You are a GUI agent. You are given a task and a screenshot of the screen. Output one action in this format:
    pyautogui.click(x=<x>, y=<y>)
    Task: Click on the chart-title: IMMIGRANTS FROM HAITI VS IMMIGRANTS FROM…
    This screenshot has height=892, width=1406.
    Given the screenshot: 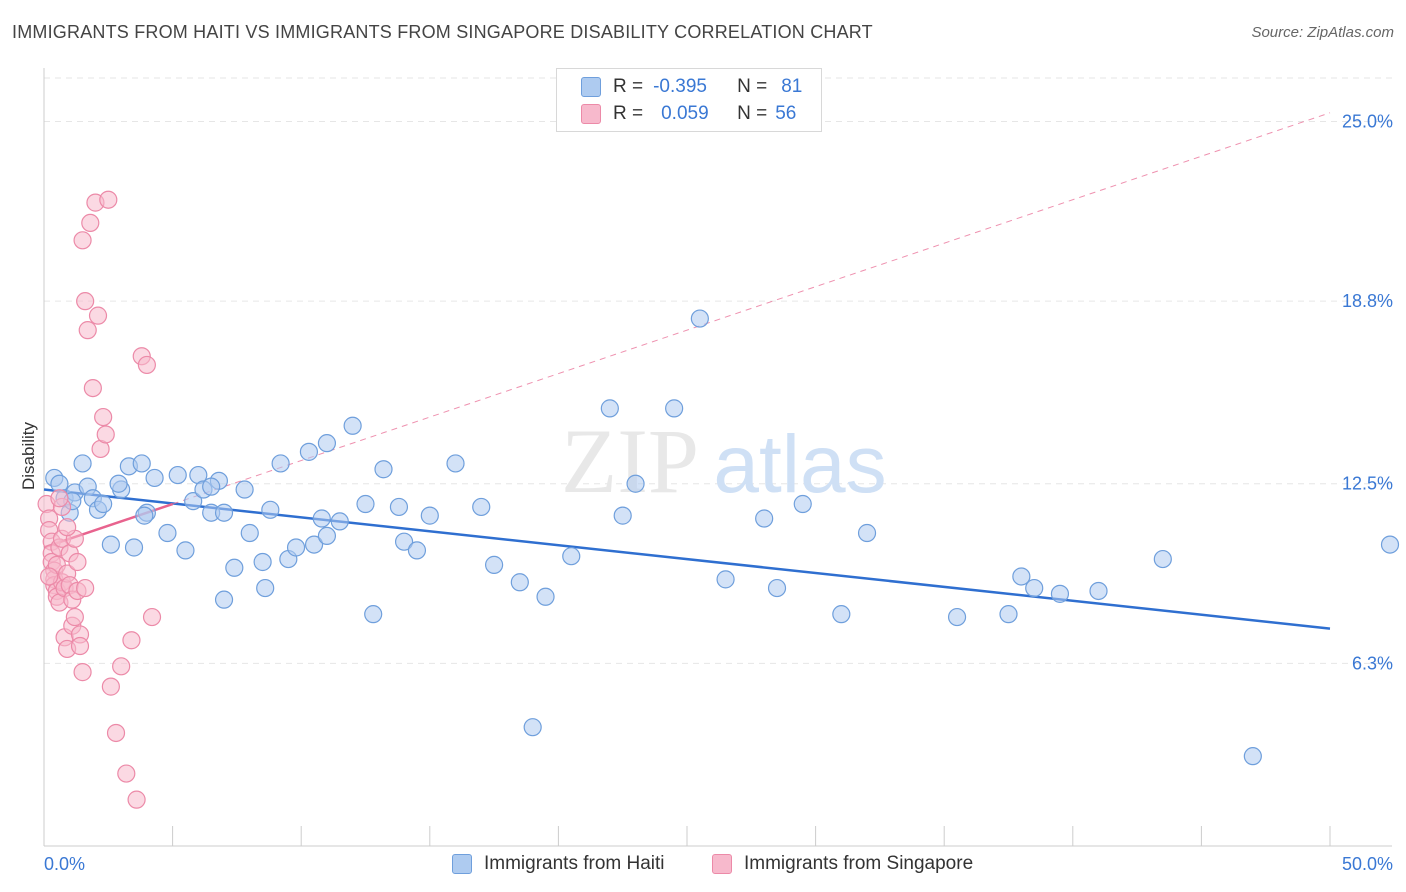 What is the action you would take?
    pyautogui.click(x=442, y=32)
    